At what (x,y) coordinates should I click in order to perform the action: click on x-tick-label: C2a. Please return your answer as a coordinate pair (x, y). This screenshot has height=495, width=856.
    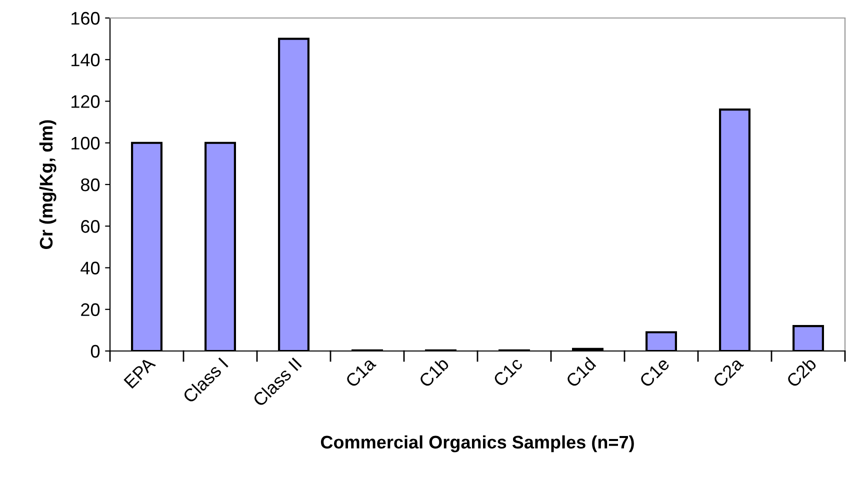
    Looking at the image, I should click on (728, 372).